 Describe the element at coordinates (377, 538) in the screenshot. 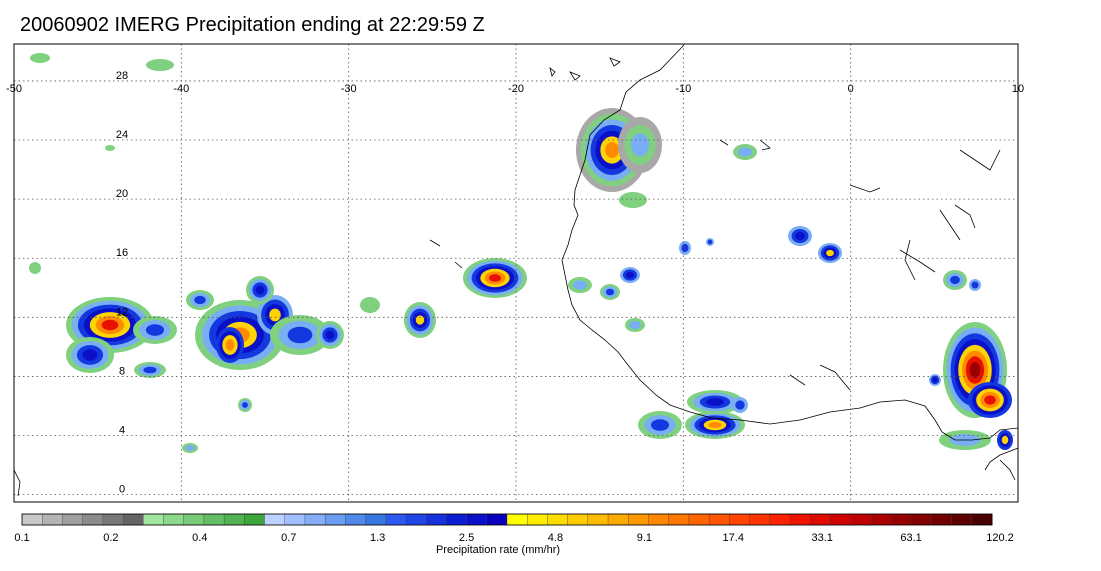

I see `colorbar-tick-label: 1.3` at that location.